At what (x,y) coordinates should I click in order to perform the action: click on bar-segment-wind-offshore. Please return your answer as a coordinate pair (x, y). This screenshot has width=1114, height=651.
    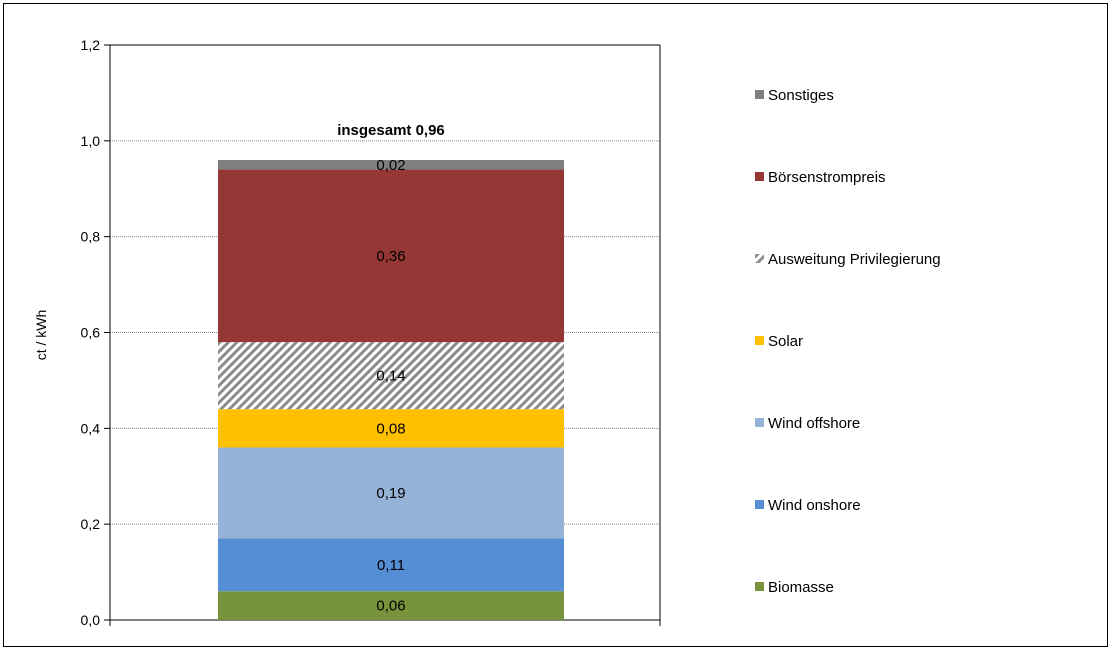
    Looking at the image, I should click on (391, 493).